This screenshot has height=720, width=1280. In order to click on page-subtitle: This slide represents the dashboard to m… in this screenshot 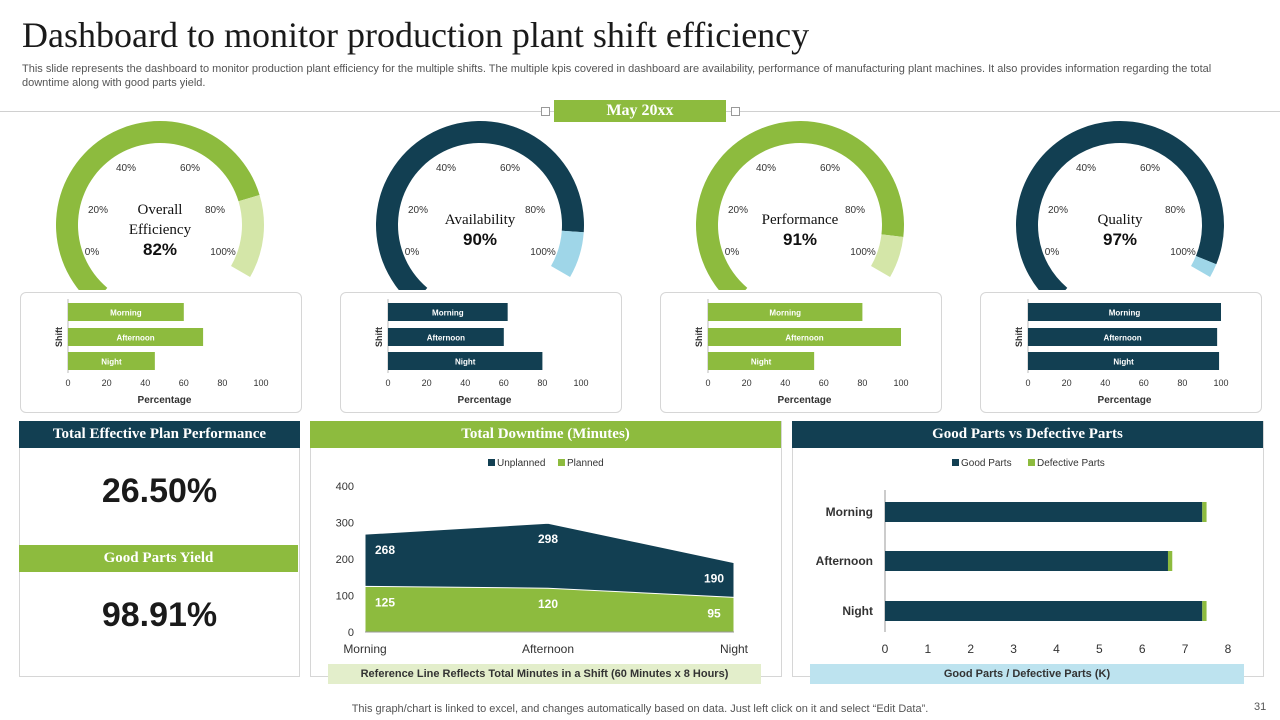, I will do `click(617, 76)`.